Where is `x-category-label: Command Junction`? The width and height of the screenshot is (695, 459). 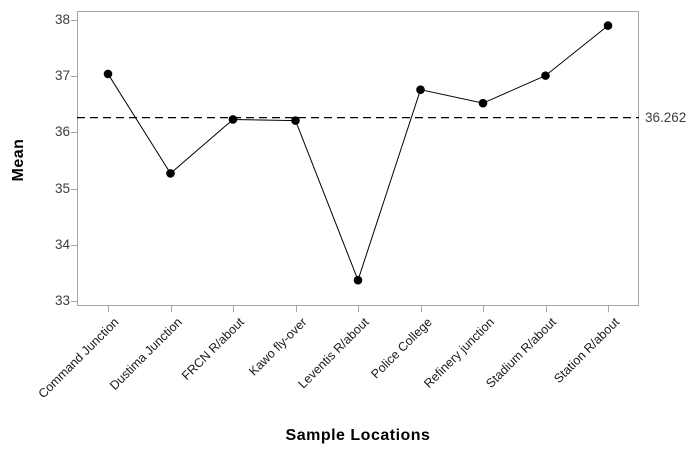
x-category-label: Command Junction is located at coordinates (78, 358).